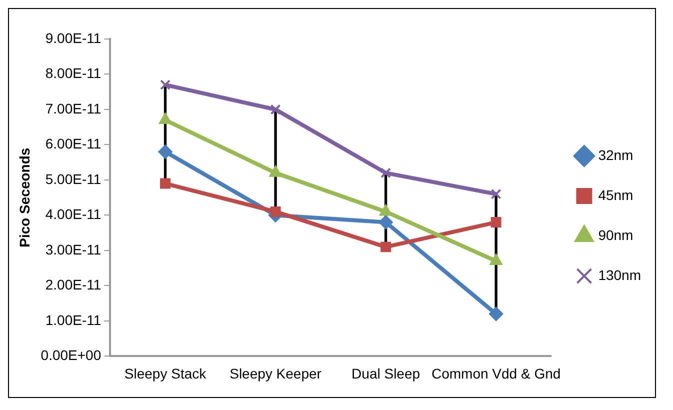  Describe the element at coordinates (620, 274) in the screenshot. I see `legend-label: 130nm` at that location.